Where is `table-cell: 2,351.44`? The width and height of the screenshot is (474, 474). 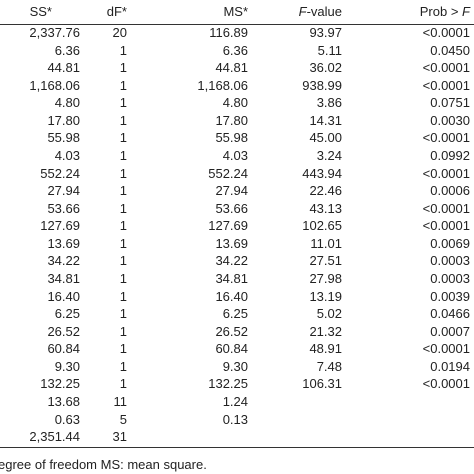 table-cell: 2,351.44 is located at coordinates (54, 437).